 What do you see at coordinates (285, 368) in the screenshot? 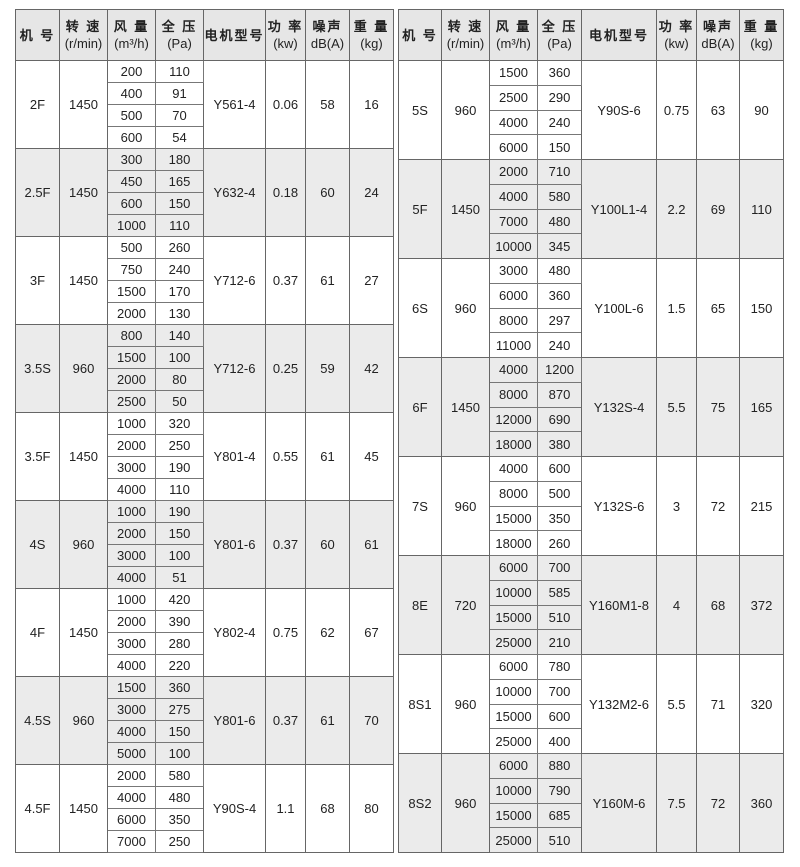
I see `power-cell: 0.25` at bounding box center [285, 368].